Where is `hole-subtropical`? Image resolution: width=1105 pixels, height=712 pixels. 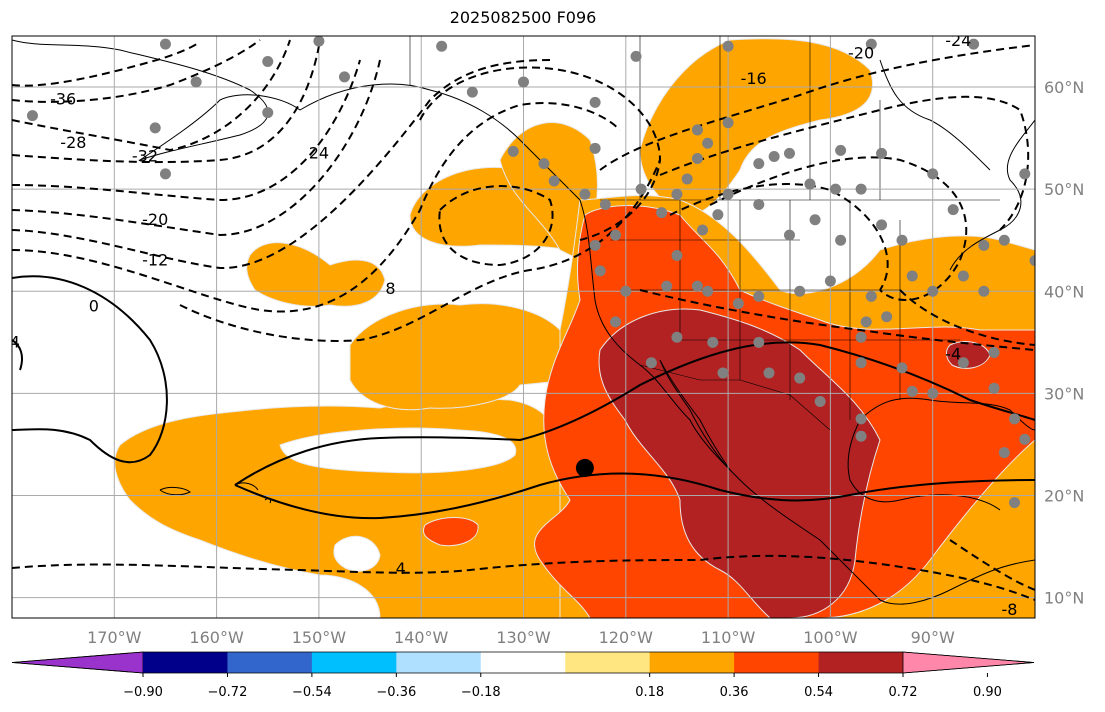 hole-subtropical is located at coordinates (398, 450).